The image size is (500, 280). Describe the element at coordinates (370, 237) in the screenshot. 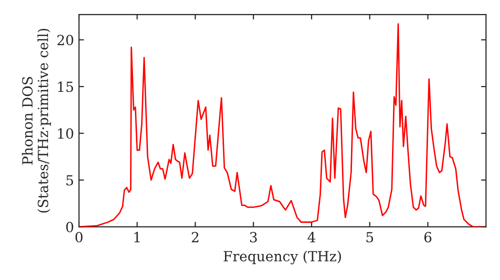

I see `x-tick-label: 5` at that location.